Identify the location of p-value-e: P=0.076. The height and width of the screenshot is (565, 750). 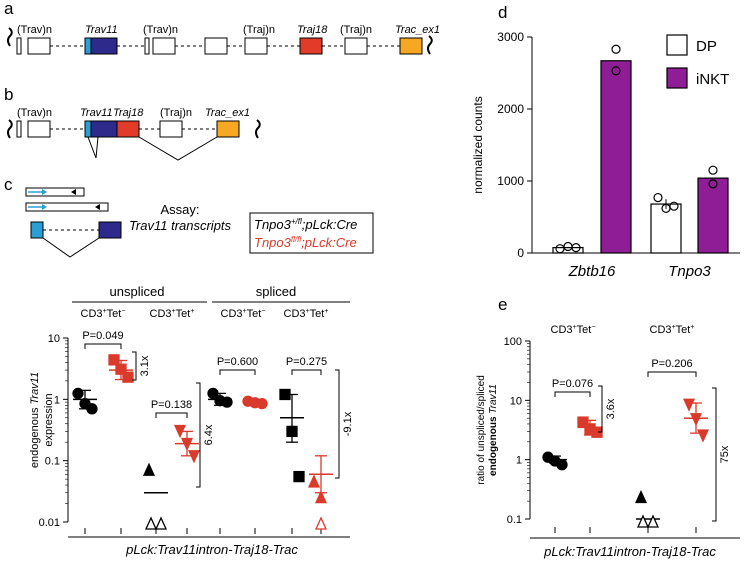
(572, 384).